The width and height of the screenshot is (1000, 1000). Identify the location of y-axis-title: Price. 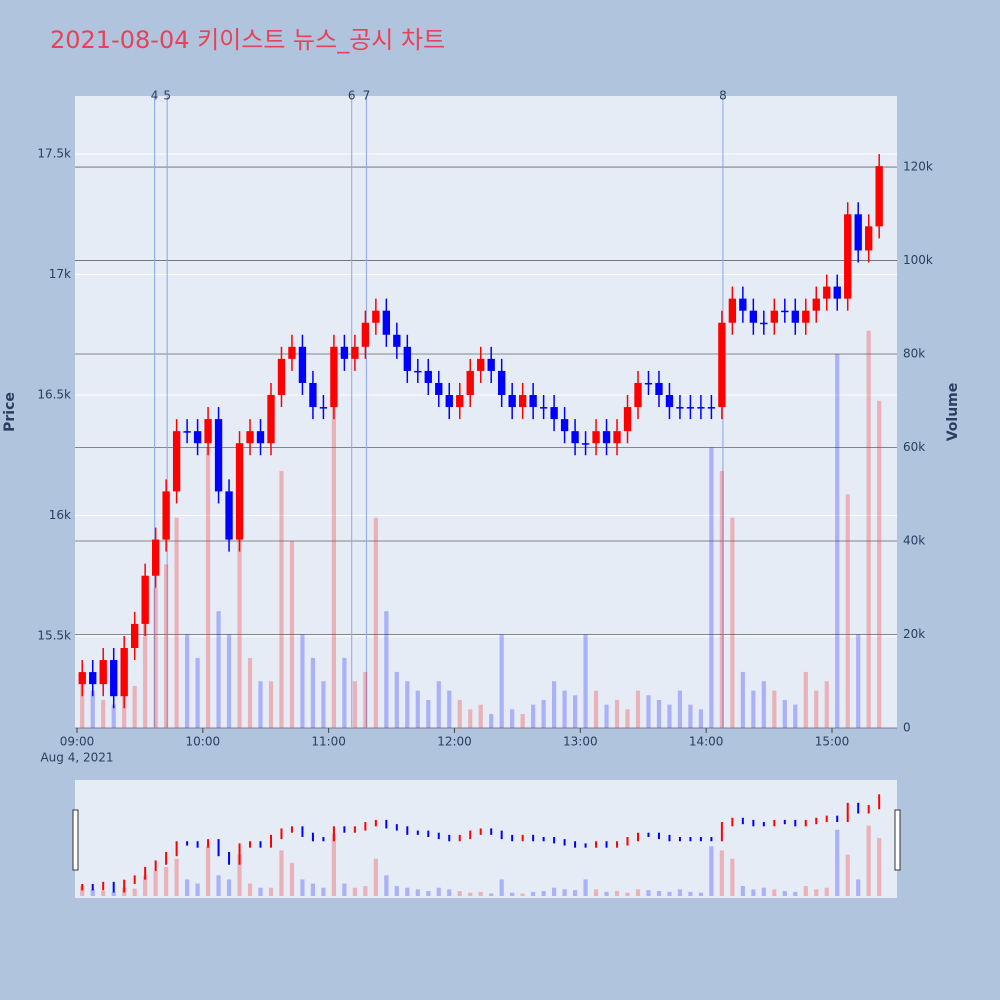
(10, 412).